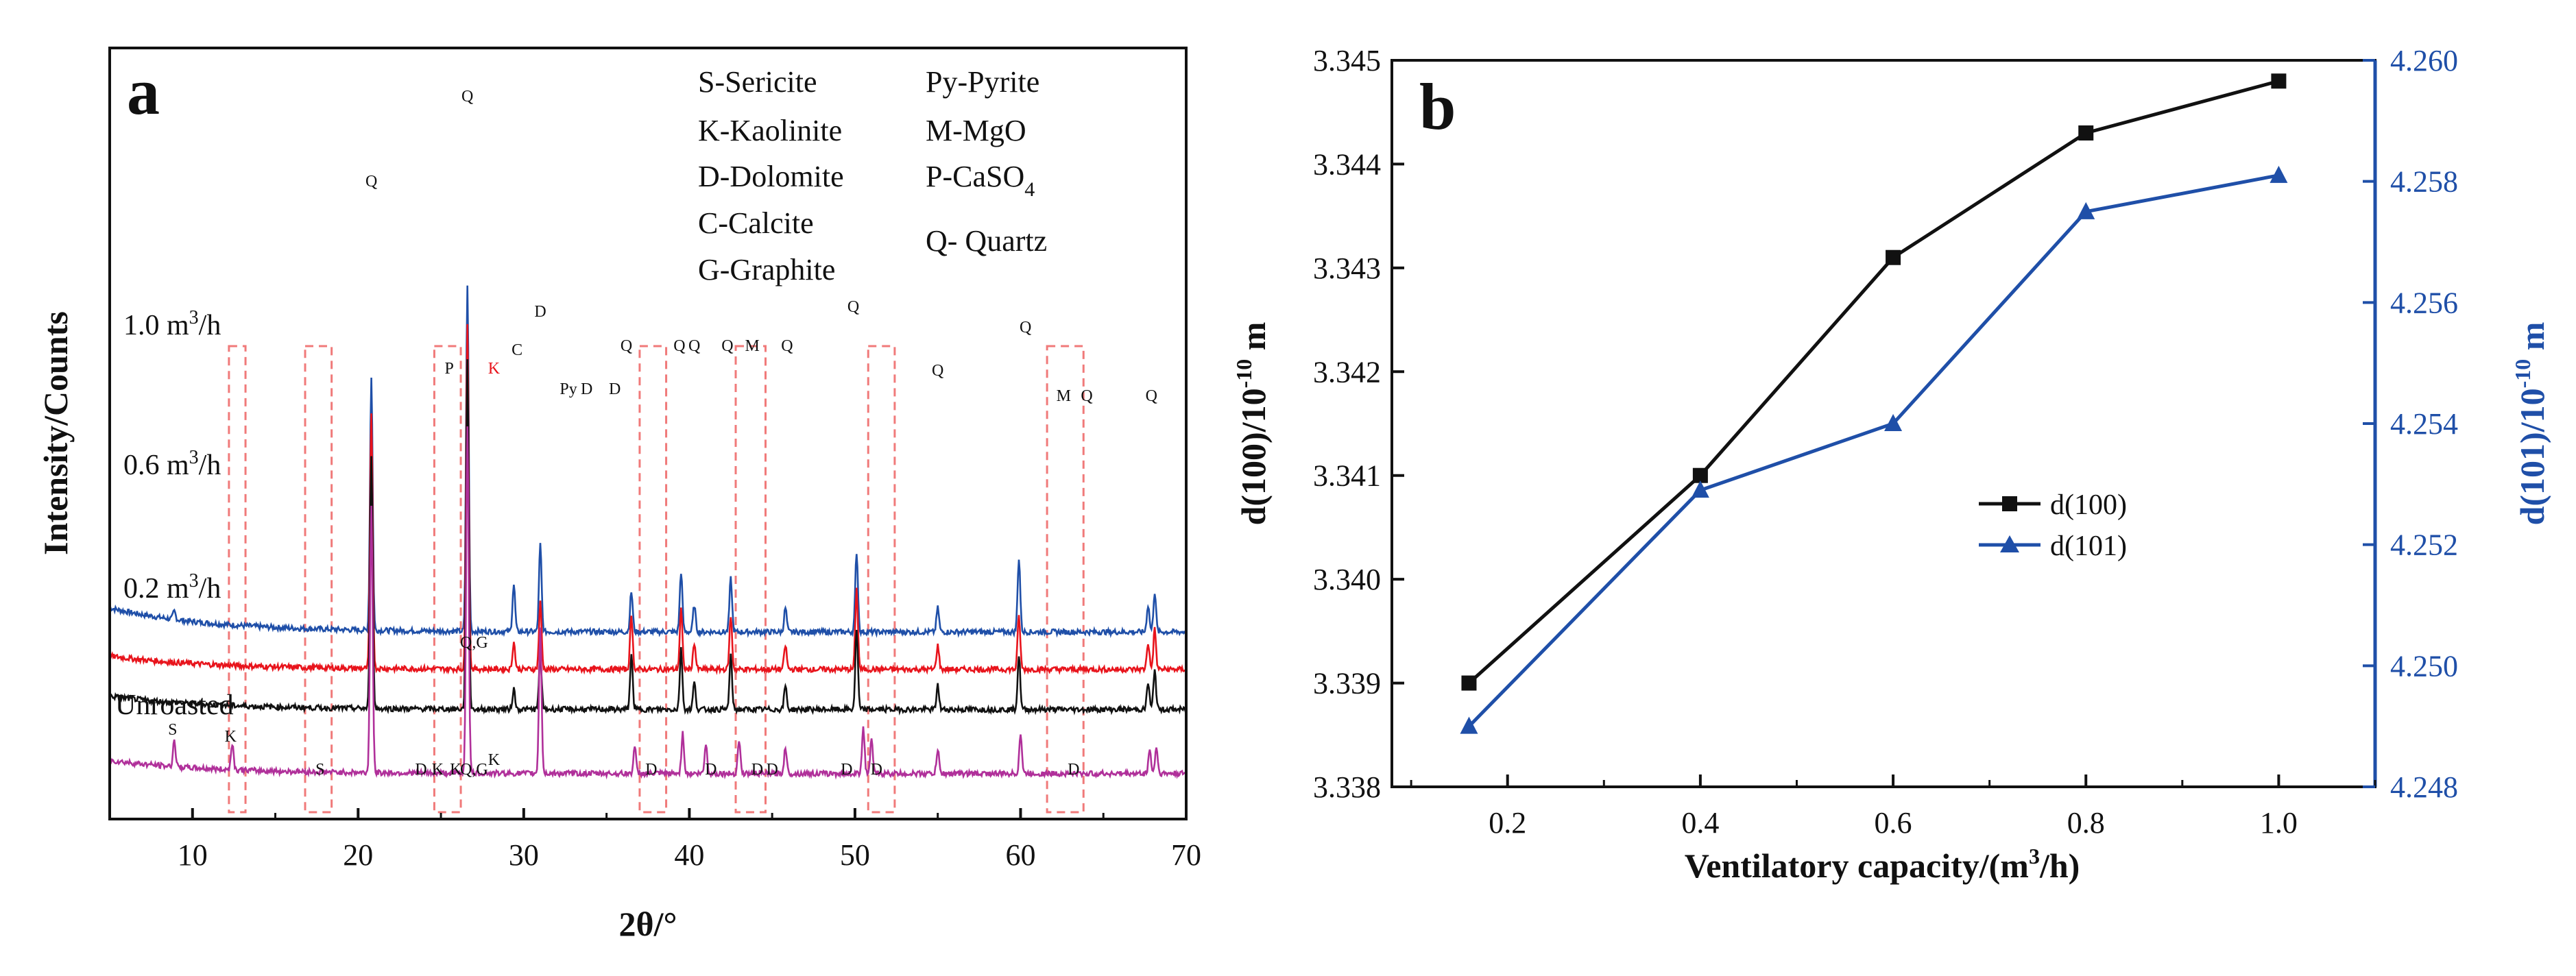 This screenshot has width=2576, height=976. What do you see at coordinates (986, 241) in the screenshot?
I see `legend-right-3: Q- Quartz` at bounding box center [986, 241].